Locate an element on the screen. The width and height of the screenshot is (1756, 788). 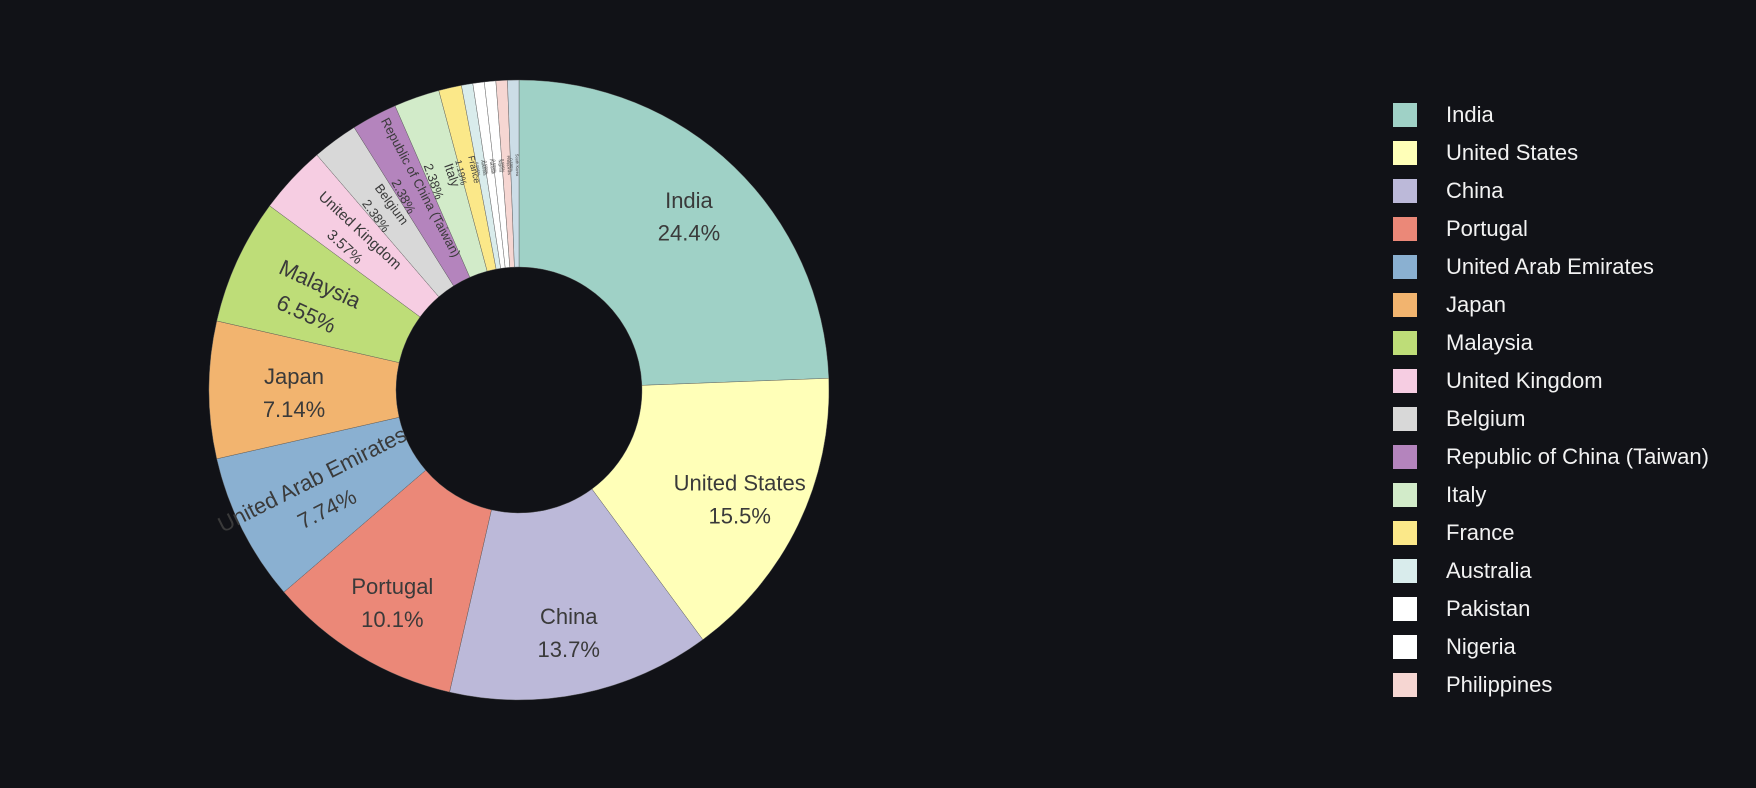
legend-label: Portugal is located at coordinates (1487, 228).